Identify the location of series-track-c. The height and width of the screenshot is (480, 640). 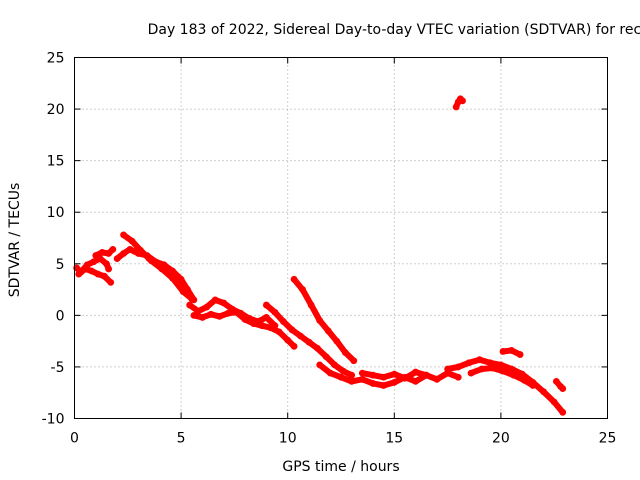
(104, 252).